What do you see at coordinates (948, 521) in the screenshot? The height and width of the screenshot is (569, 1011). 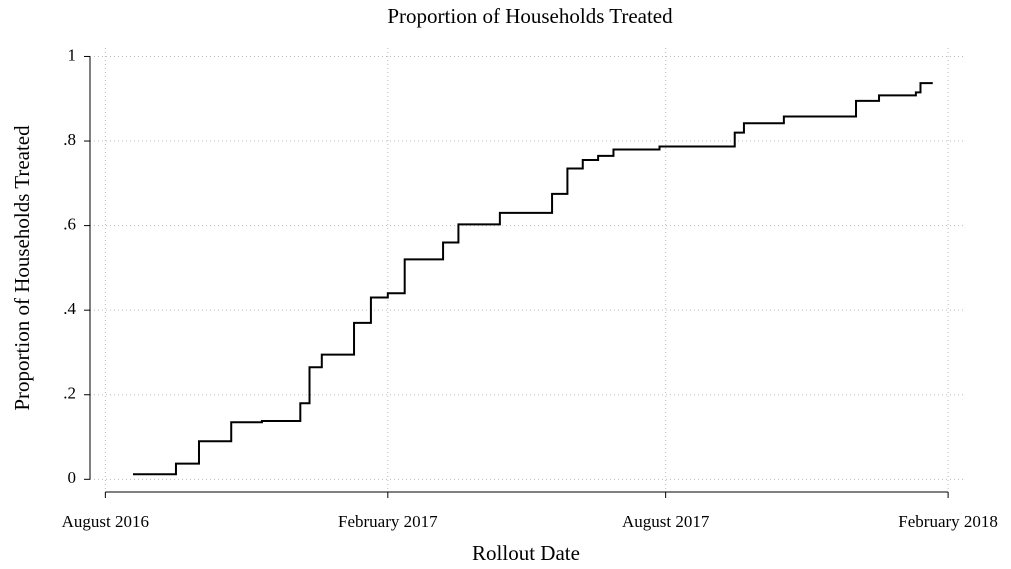 I see `x-tick-label: February 2018` at bounding box center [948, 521].